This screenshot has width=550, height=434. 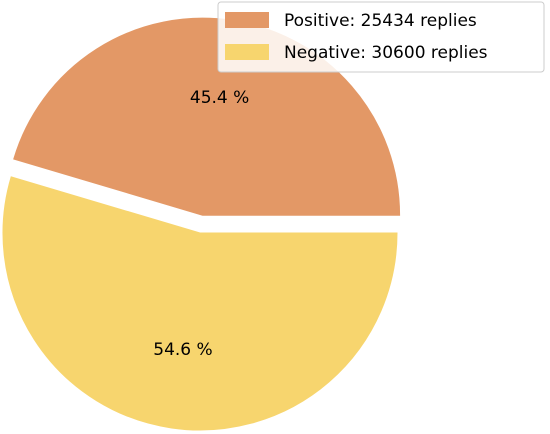 I want to click on legend-label: Negative: 30600 replies, so click(x=386, y=53).